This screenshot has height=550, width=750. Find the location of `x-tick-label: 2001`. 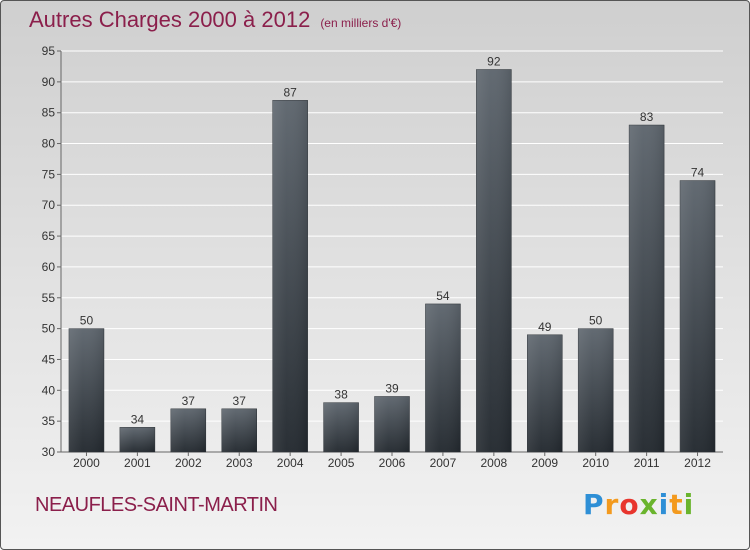

x-tick-label: 2001 is located at coordinates (137, 463).